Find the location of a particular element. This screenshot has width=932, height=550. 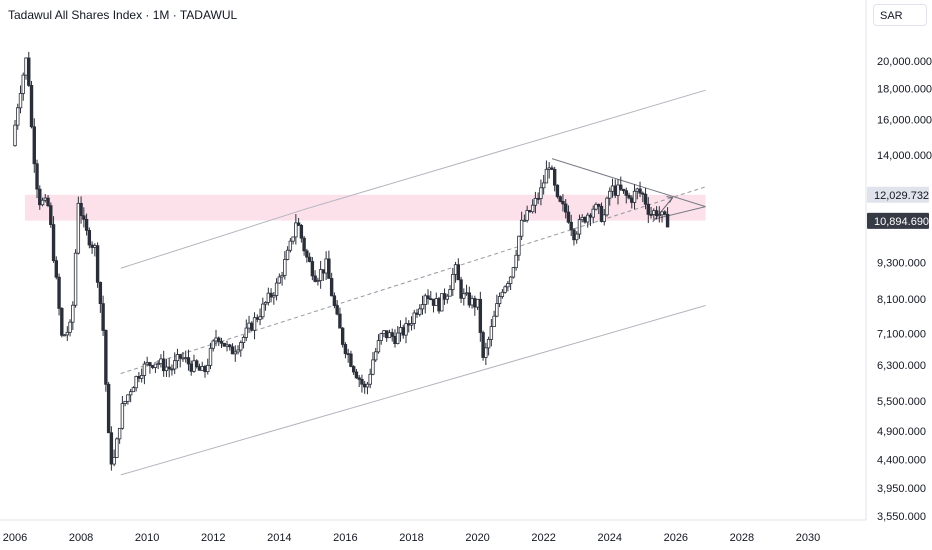

price-tick-label: 6,300.000 is located at coordinates (901, 366).